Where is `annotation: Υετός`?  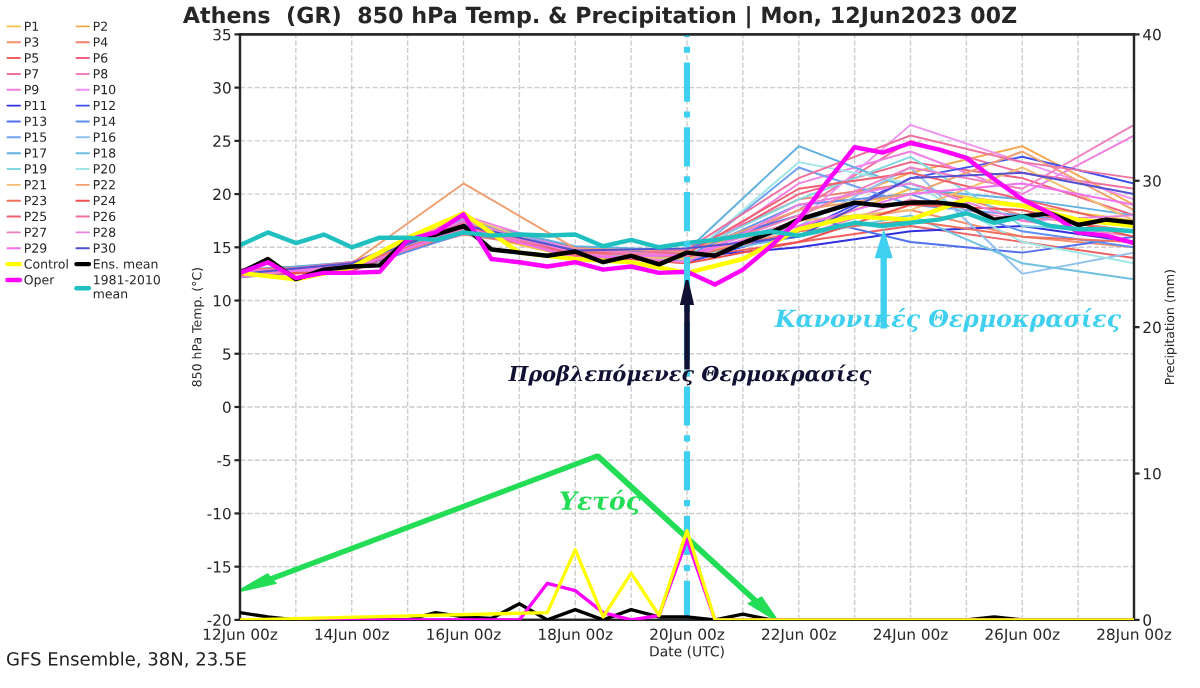
annotation: Υετός is located at coordinates (600, 502).